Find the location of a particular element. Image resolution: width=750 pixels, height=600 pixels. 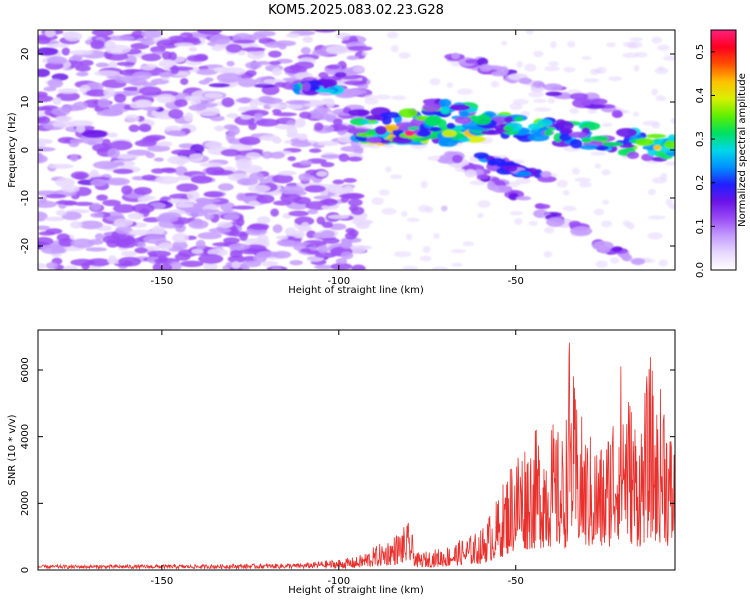

snr-y-label: SNR (10 * v/v) is located at coordinates (12, 449).